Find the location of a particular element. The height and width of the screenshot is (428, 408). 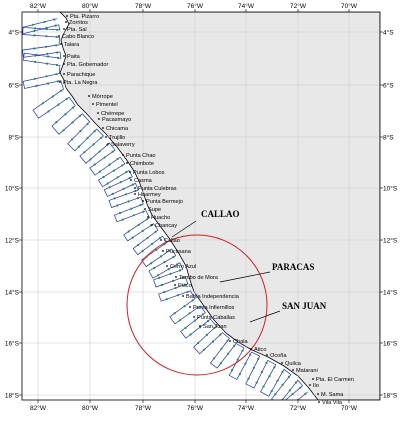

lat-label-right: 10°S is located at coordinates (390, 189).